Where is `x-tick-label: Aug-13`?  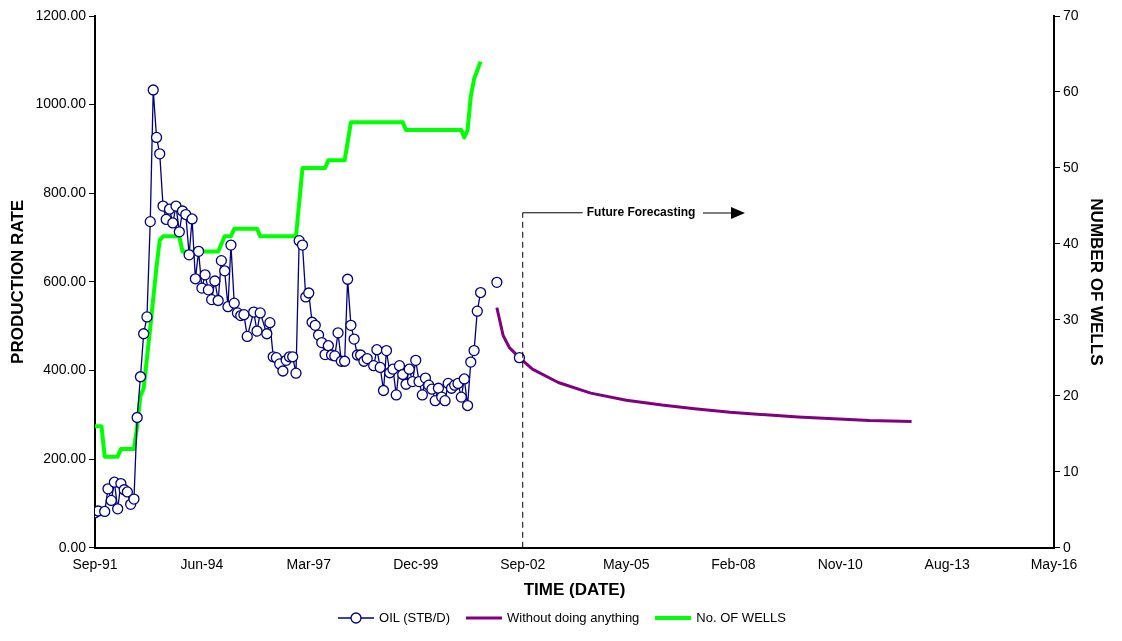
x-tick-label: Aug-13 is located at coordinates (947, 564).